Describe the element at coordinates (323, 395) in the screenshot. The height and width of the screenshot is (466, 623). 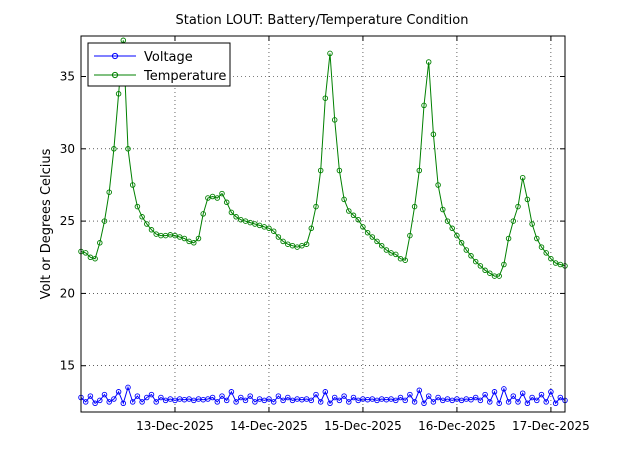
I see `series-voltage` at that location.